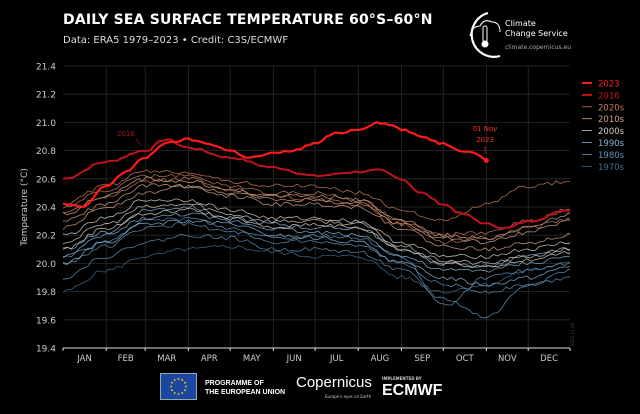  I want to click on legend-label-1970s: 1970s, so click(611, 168).